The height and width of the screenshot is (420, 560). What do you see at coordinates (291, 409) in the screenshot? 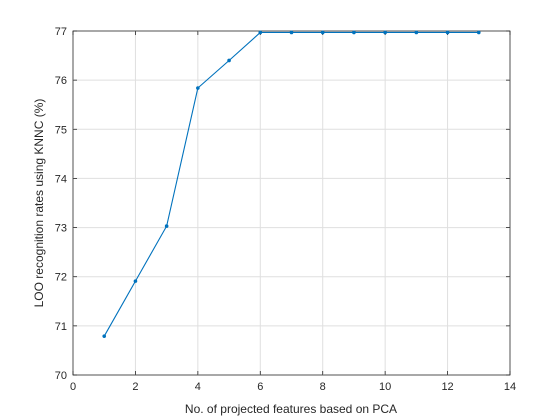
I see `x-axis-label: No. of projected features based on PCA` at bounding box center [291, 409].